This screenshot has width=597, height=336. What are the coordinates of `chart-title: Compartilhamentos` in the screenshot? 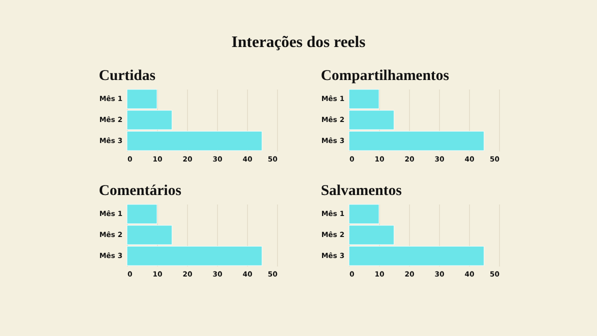 It's located at (385, 76).